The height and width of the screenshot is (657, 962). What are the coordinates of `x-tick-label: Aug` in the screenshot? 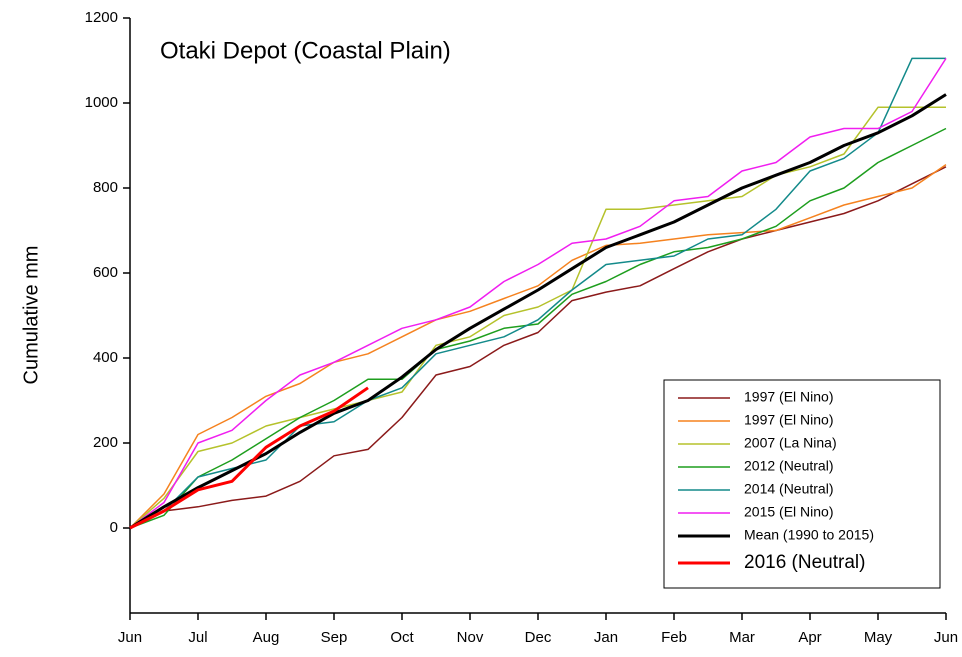 It's located at (266, 637).